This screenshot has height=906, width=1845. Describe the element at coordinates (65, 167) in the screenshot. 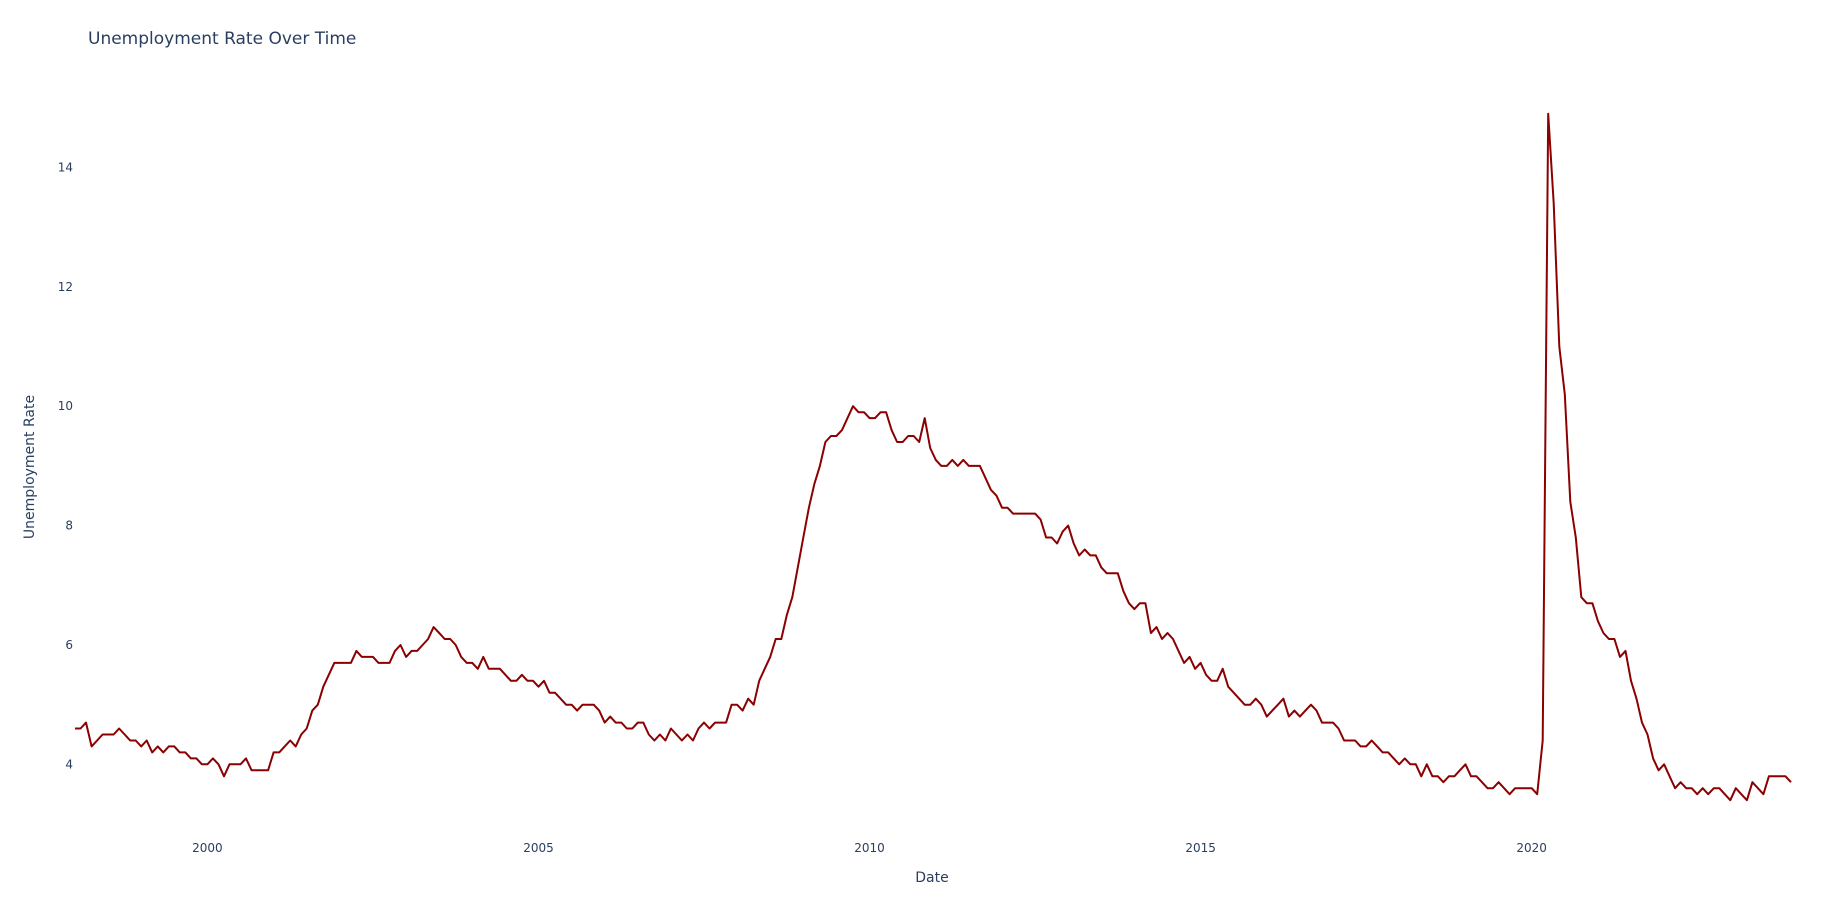

I see `y-tick-label: 14` at that location.